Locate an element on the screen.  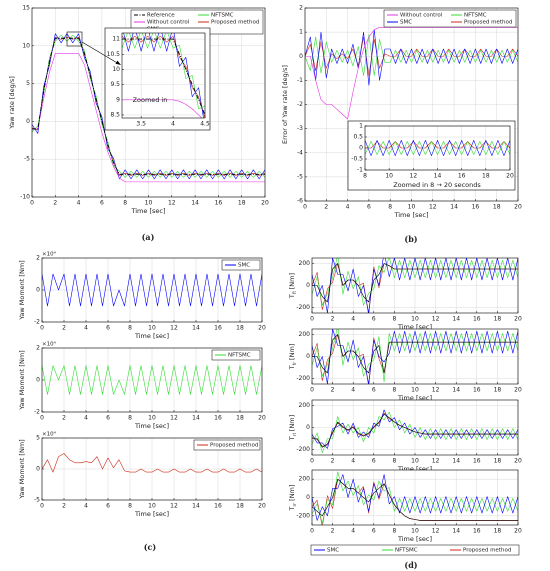
legend-label: Without control is located at coordinates (168, 23).